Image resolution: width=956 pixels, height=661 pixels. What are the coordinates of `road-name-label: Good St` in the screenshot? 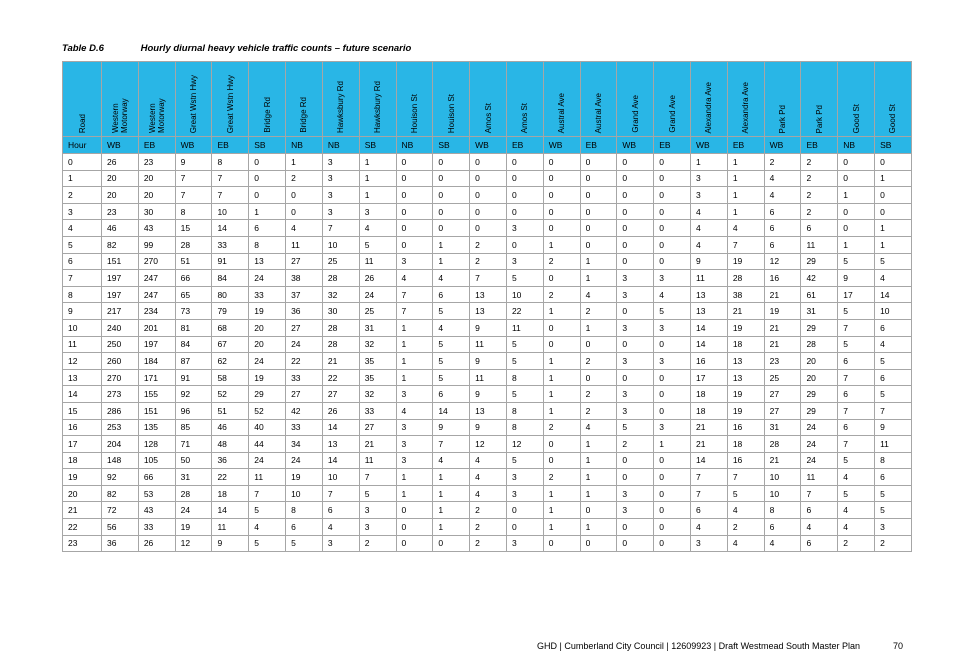 It's located at (893, 118).